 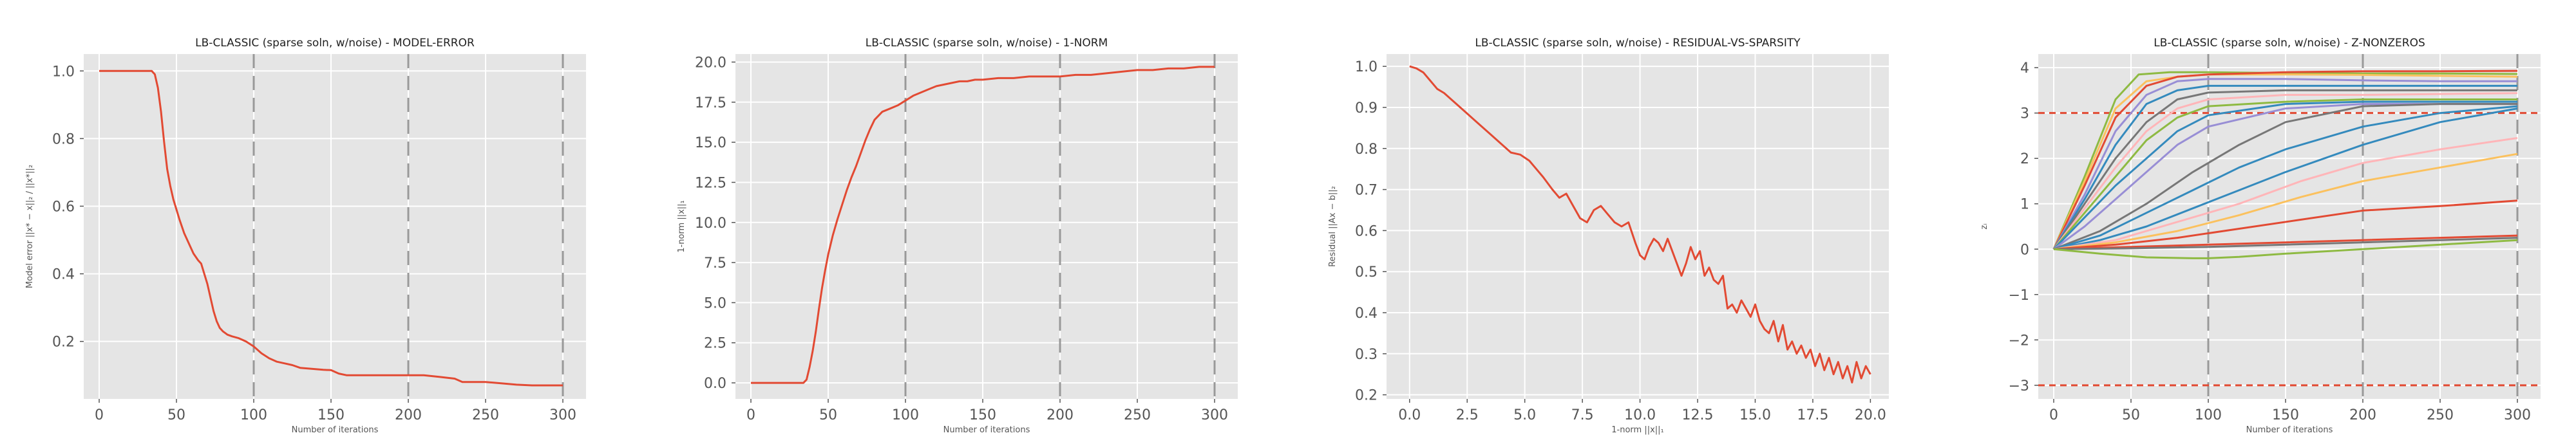 What do you see at coordinates (1638, 430) in the screenshot?
I see `x-axis-label: 1-norm ||x||₁` at bounding box center [1638, 430].